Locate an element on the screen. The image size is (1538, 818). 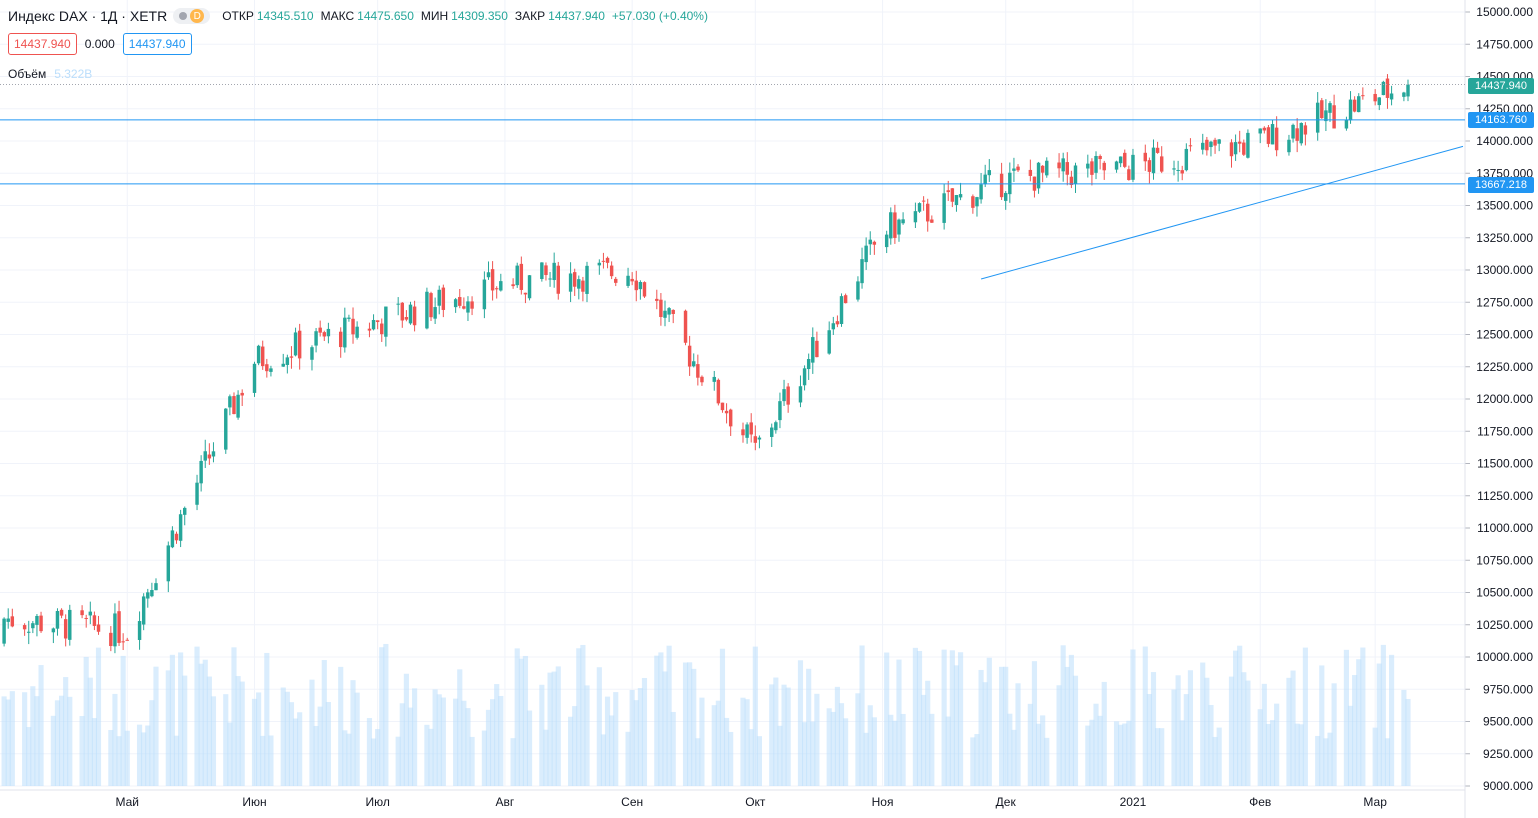
time-tick-label: Ноя is located at coordinates (883, 802).